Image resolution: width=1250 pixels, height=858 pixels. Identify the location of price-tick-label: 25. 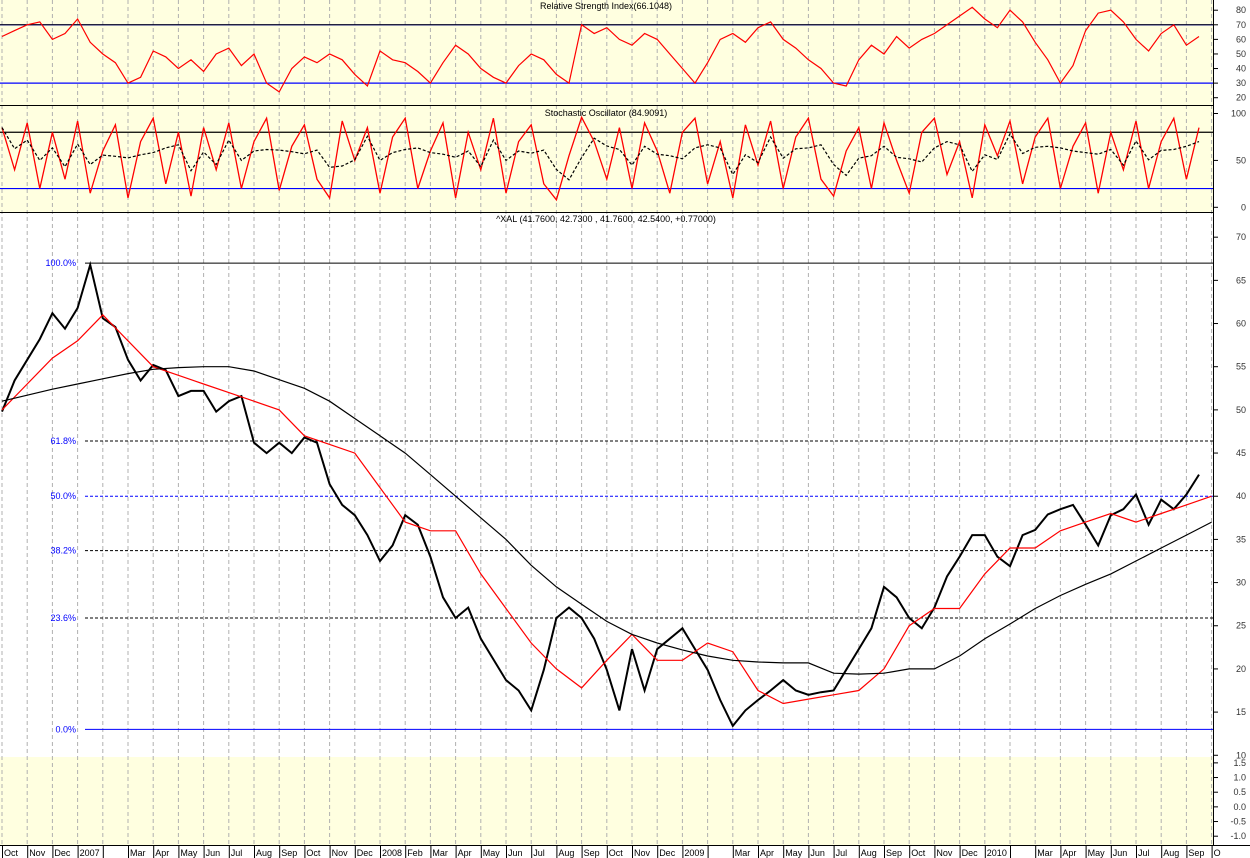
(1241, 626).